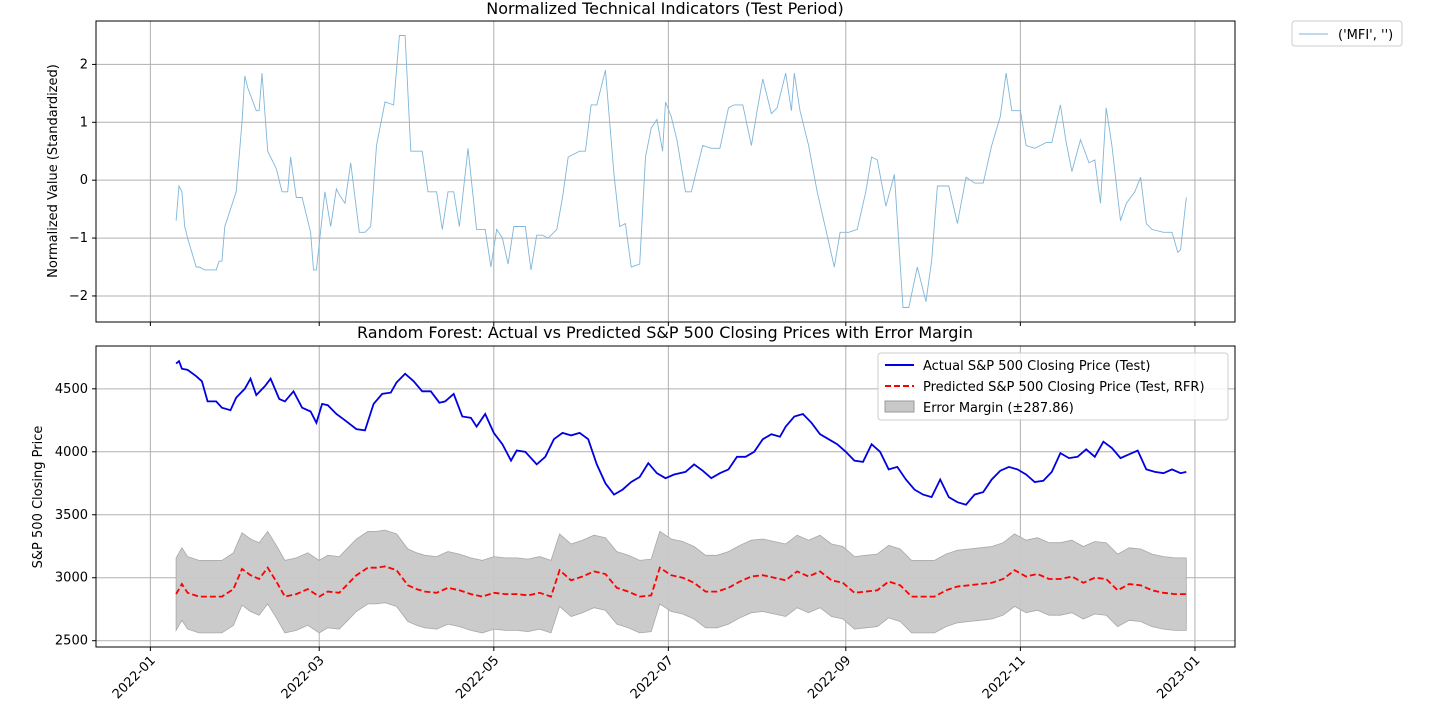 The image size is (1440, 702). What do you see at coordinates (71, 641) in the screenshot?
I see `y-tick-label: 2500` at bounding box center [71, 641].